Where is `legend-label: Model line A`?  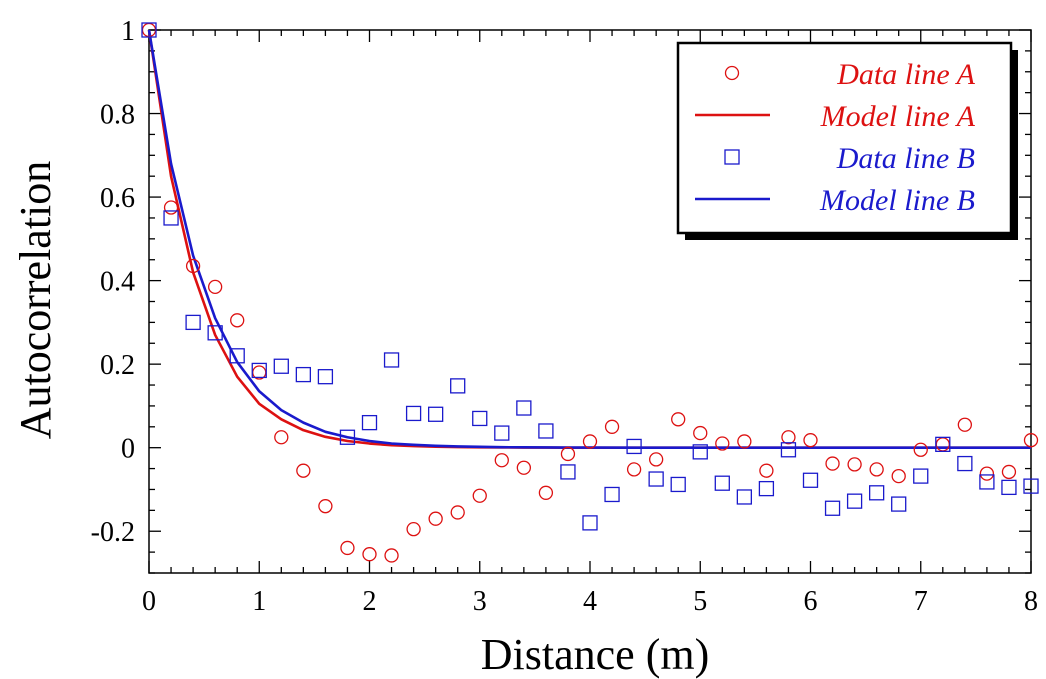
legend-label: Model line A is located at coordinates (898, 116).